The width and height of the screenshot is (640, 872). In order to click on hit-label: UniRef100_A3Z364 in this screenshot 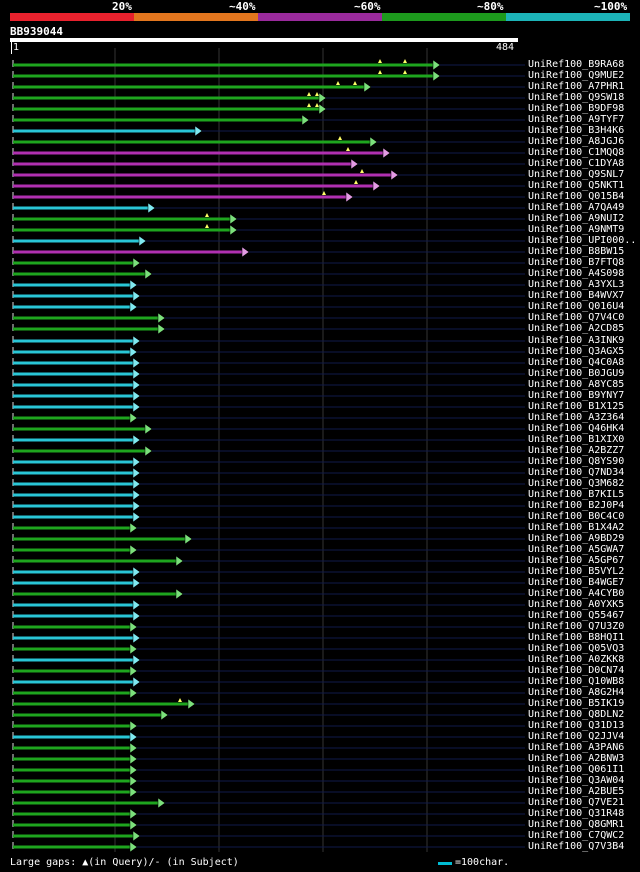, I will do `click(576, 417)`.